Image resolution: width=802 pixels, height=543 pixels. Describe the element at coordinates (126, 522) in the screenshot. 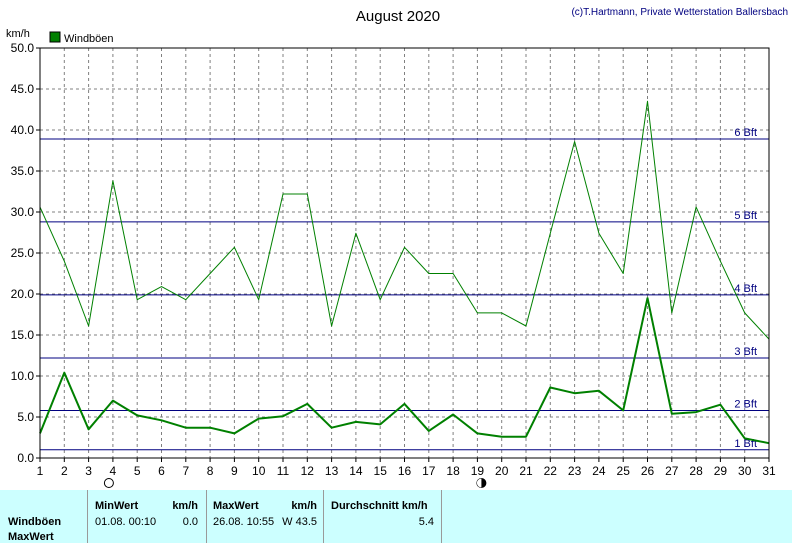

I see `min-time: 01.08. 00:10` at that location.